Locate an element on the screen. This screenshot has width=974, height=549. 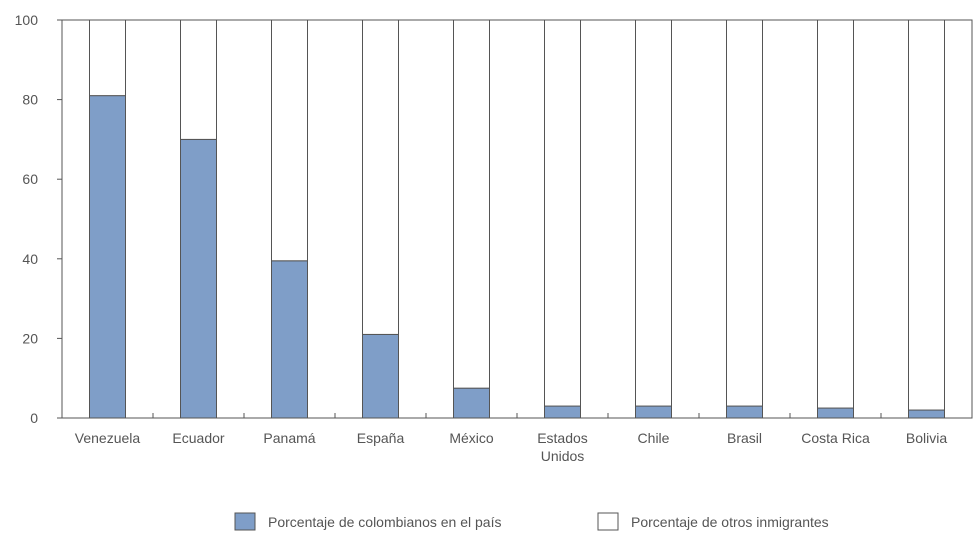
x-tick-label: Costa Rica is located at coordinates (835, 438).